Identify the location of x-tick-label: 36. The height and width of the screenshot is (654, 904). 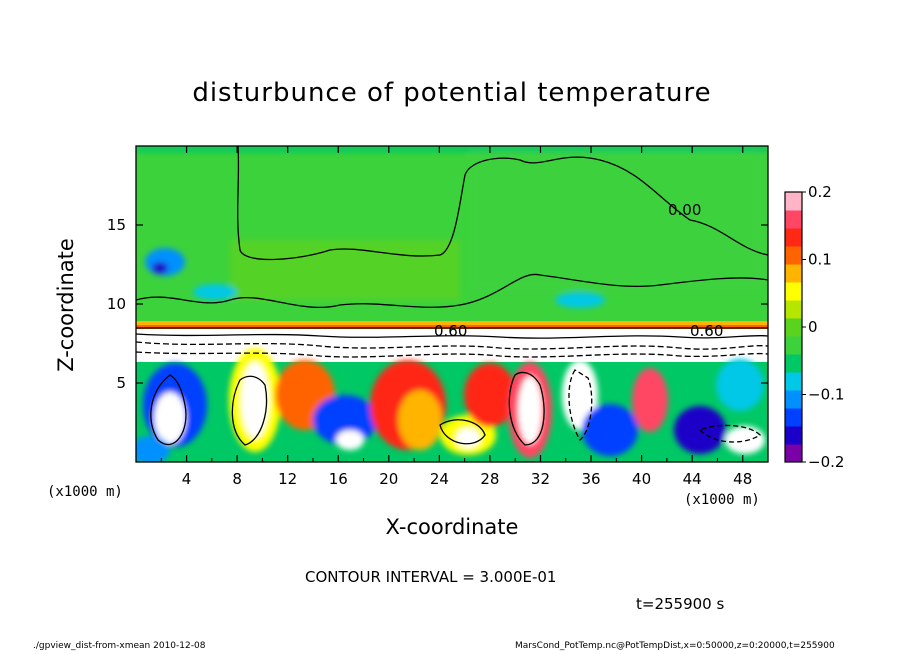
(590, 479).